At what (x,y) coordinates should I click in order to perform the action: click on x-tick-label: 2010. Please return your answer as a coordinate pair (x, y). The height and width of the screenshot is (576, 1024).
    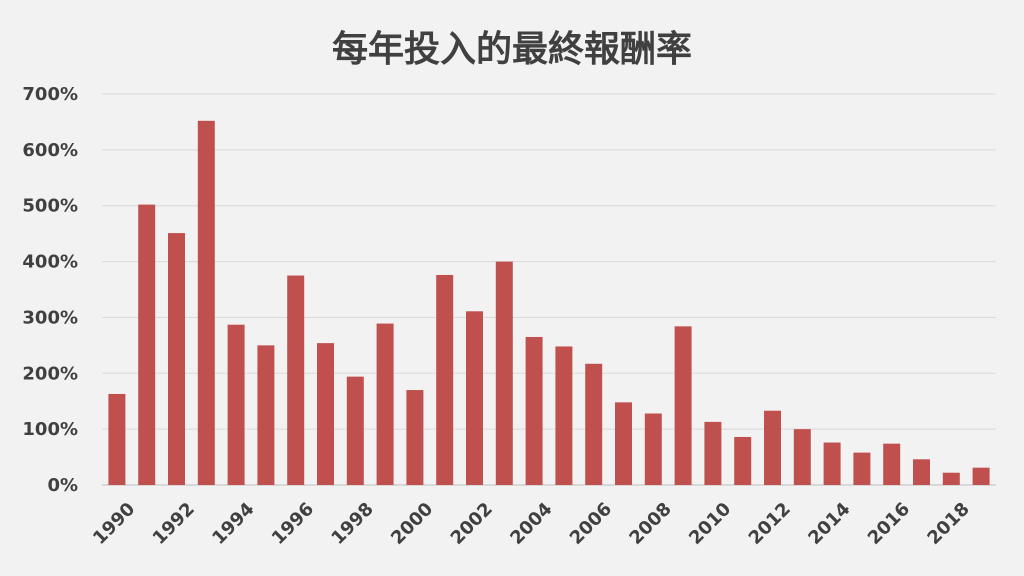
    Looking at the image, I should click on (710, 524).